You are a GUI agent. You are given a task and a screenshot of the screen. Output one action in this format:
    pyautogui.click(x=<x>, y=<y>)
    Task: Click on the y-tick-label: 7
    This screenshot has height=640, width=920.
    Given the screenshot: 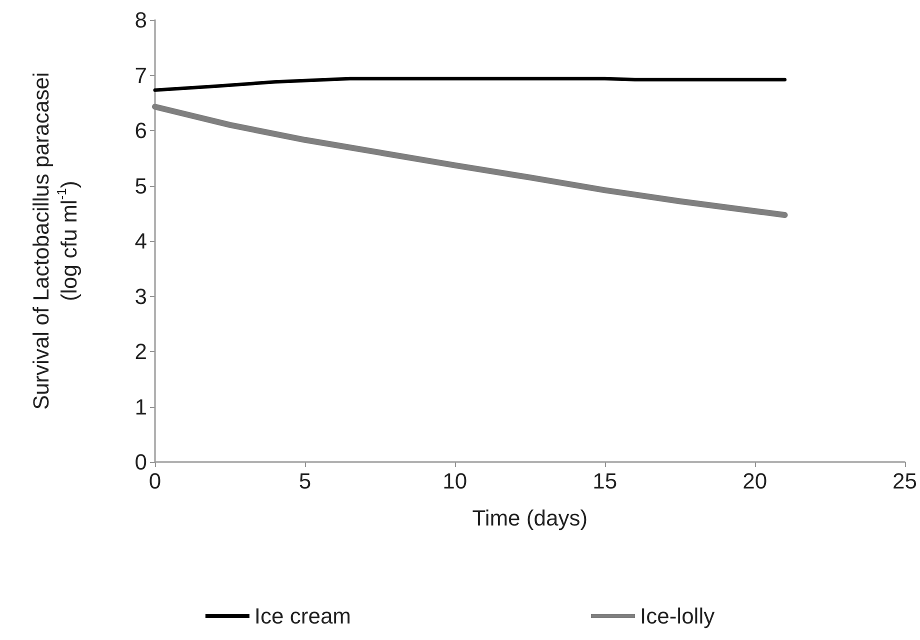 What is the action you would take?
    pyautogui.click(x=140, y=75)
    